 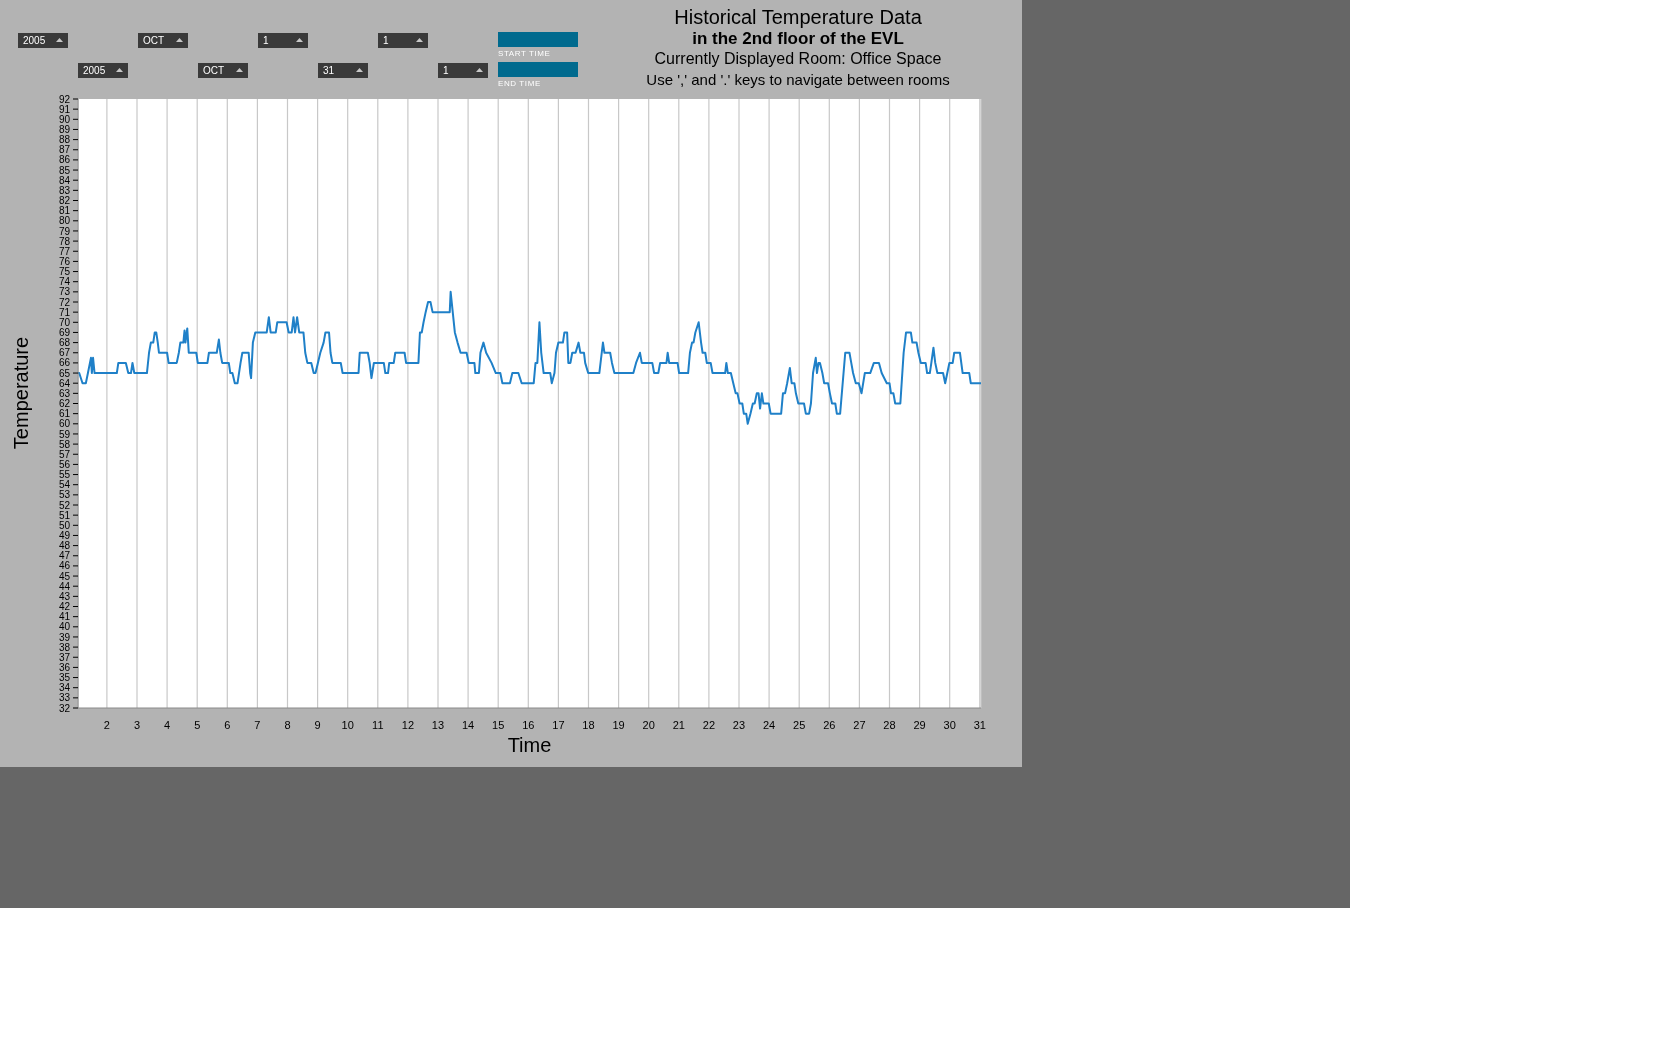 I want to click on x-tick-label: 26, so click(x=829, y=724).